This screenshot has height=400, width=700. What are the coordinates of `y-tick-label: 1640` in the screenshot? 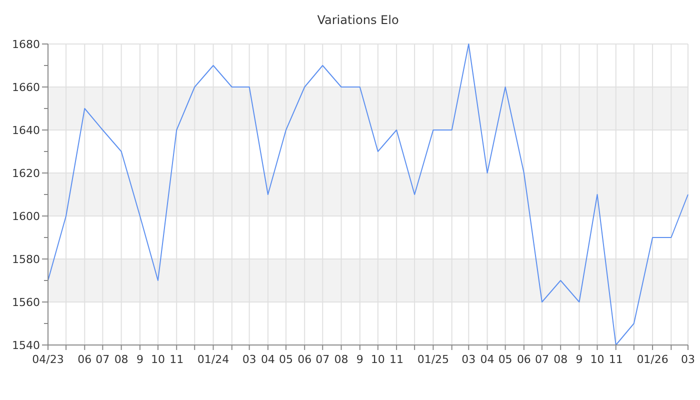 It's located at (26, 130).